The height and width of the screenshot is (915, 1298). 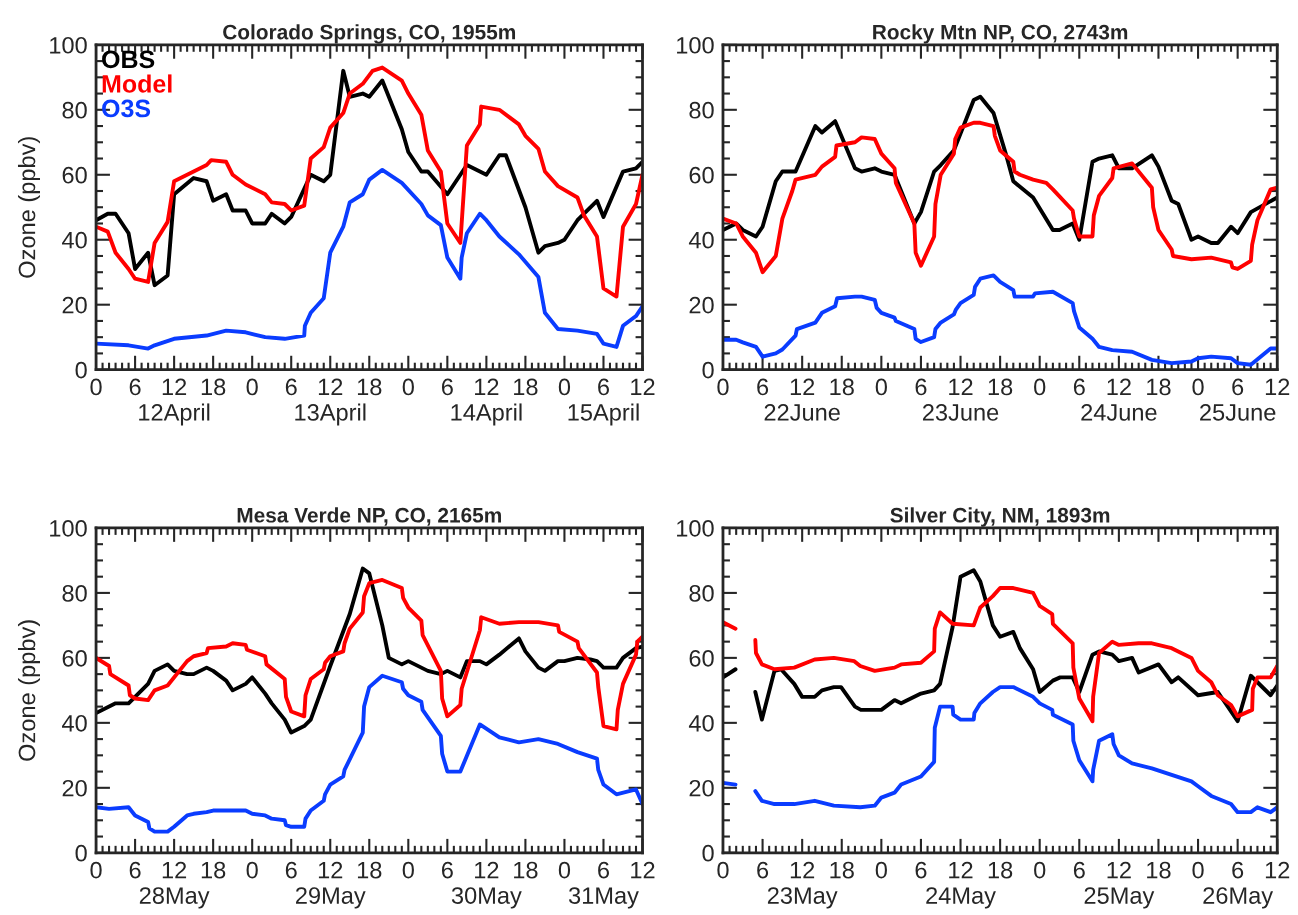 I want to click on chart-title: Mesa Verde NP, CO, 2165m, so click(x=369, y=516).